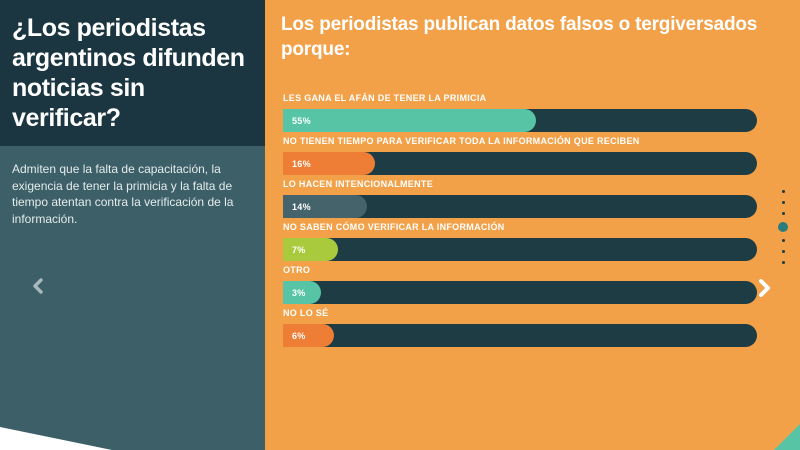  What do you see at coordinates (325, 206) in the screenshot?
I see `bar-fill: 14%` at bounding box center [325, 206].